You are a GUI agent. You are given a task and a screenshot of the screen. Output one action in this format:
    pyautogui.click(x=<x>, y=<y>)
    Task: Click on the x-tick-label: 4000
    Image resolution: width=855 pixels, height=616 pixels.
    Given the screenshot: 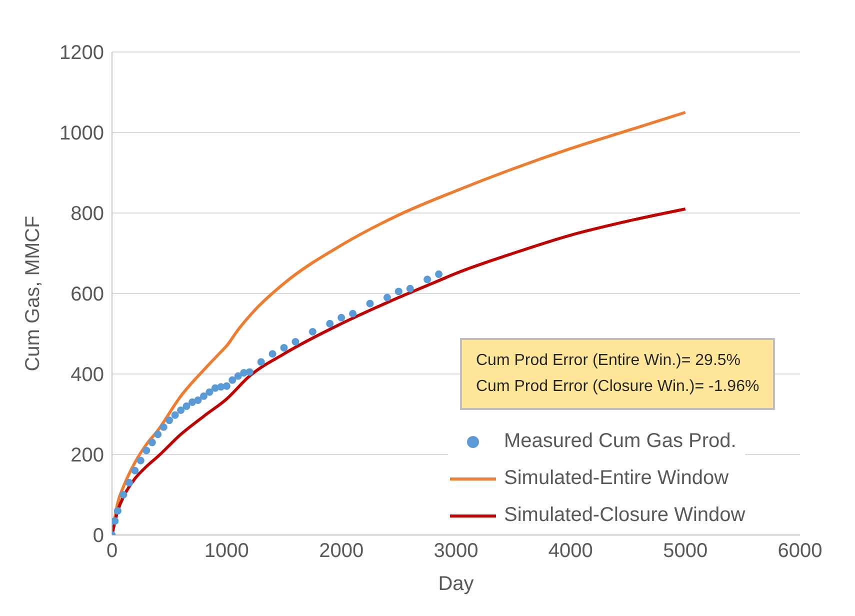 What is the action you would take?
    pyautogui.click(x=570, y=551)
    